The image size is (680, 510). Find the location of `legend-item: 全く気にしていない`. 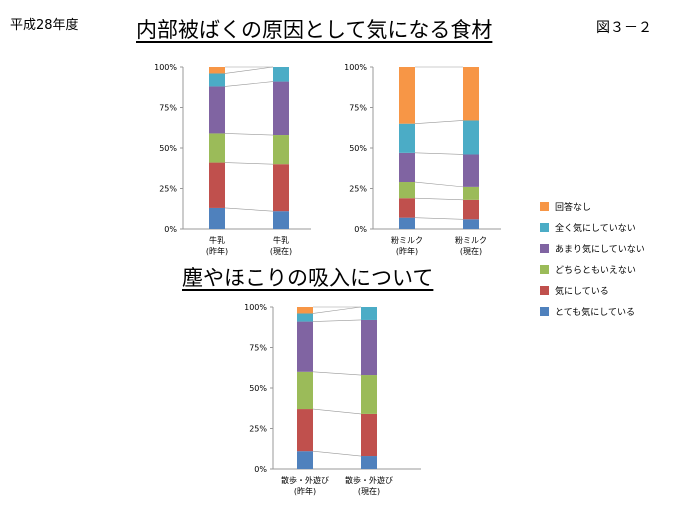

legend-item: 全く気にしていない is located at coordinates (592, 227).